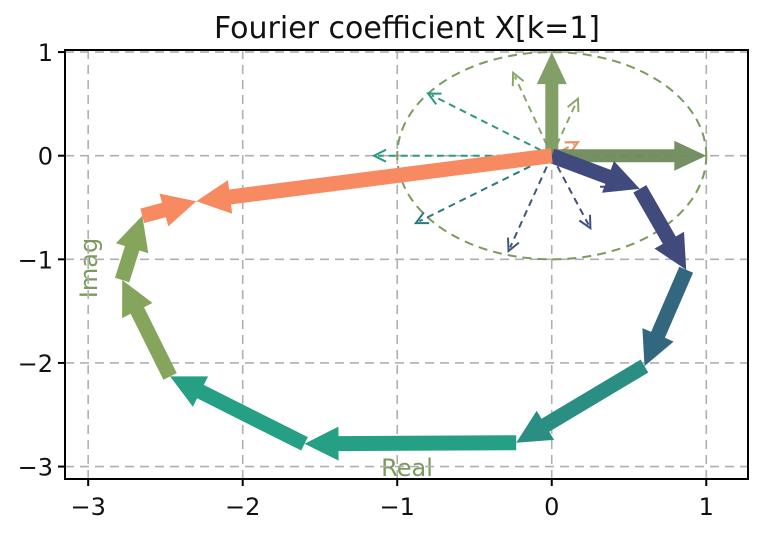 The image size is (760, 536). I want to click on y-tick-label: −3, so click(35, 468).